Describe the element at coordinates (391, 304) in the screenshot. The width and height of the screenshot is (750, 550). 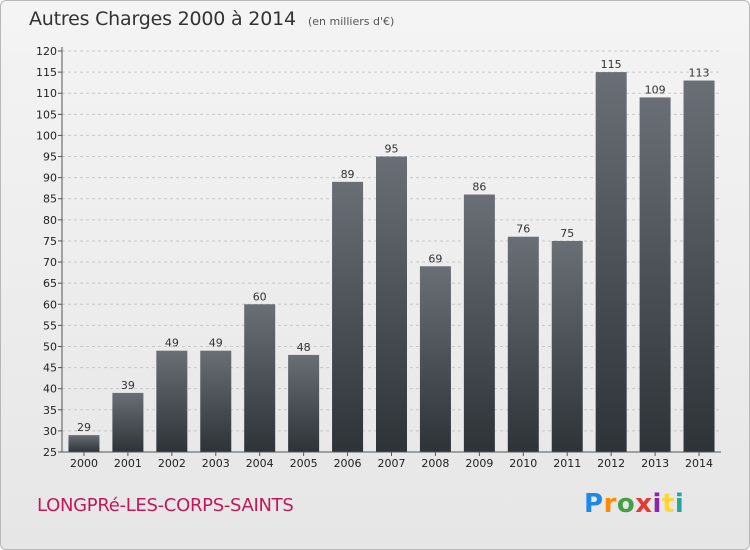
I see `bar-2007` at that location.